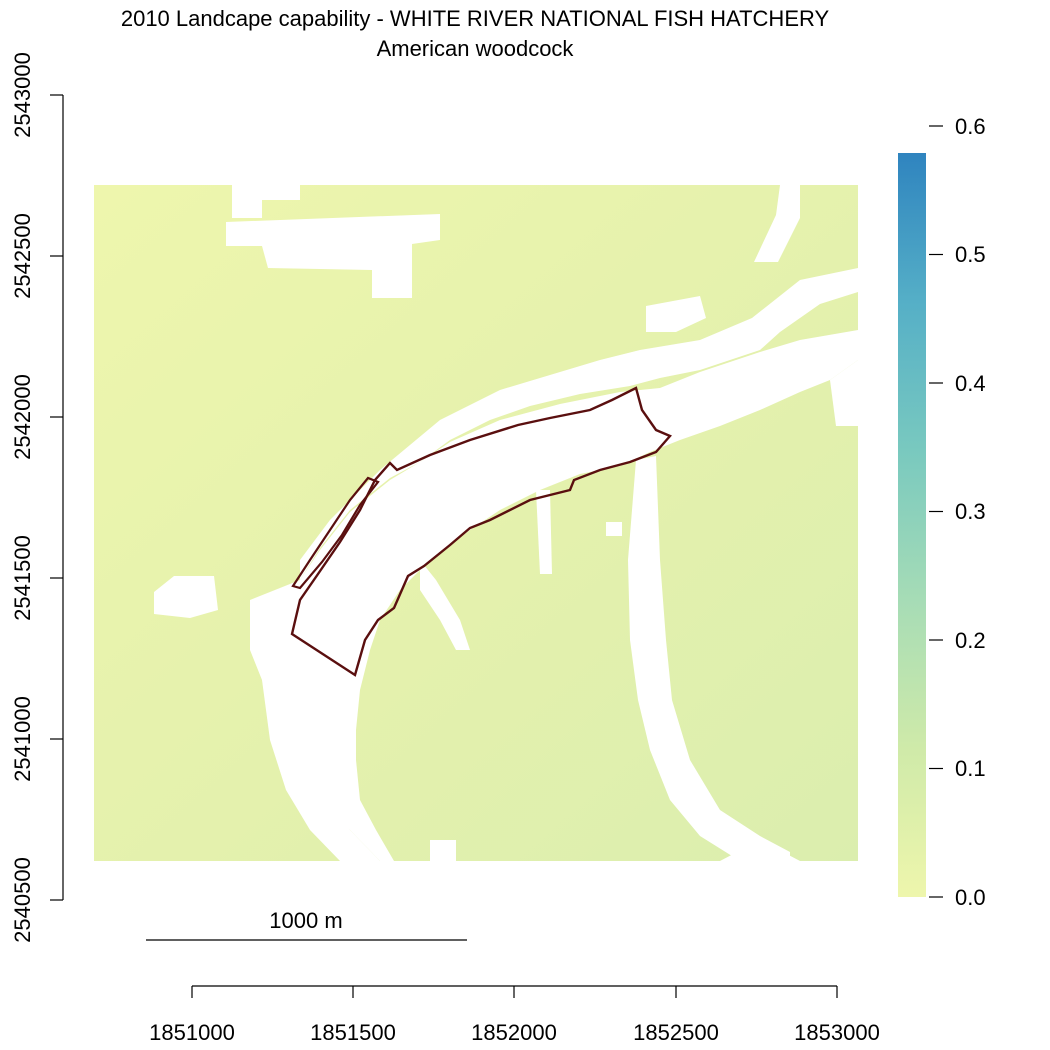  I want to click on river-branch, so click(709, 658).